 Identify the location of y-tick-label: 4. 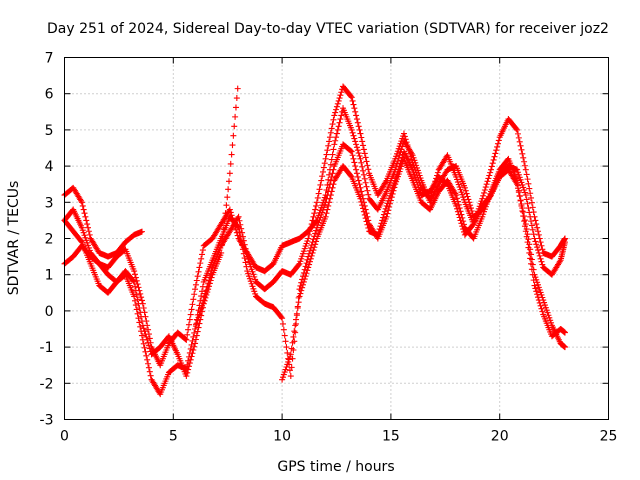
(49, 167).